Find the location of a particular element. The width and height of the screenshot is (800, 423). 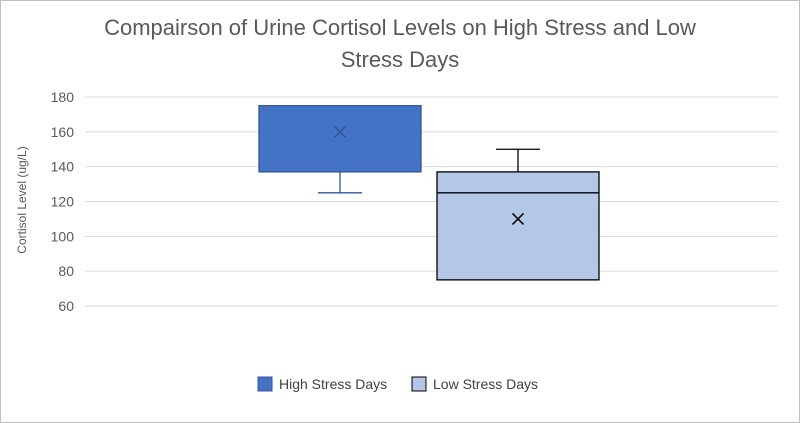

y-tick-label: 120 is located at coordinates (63, 202).